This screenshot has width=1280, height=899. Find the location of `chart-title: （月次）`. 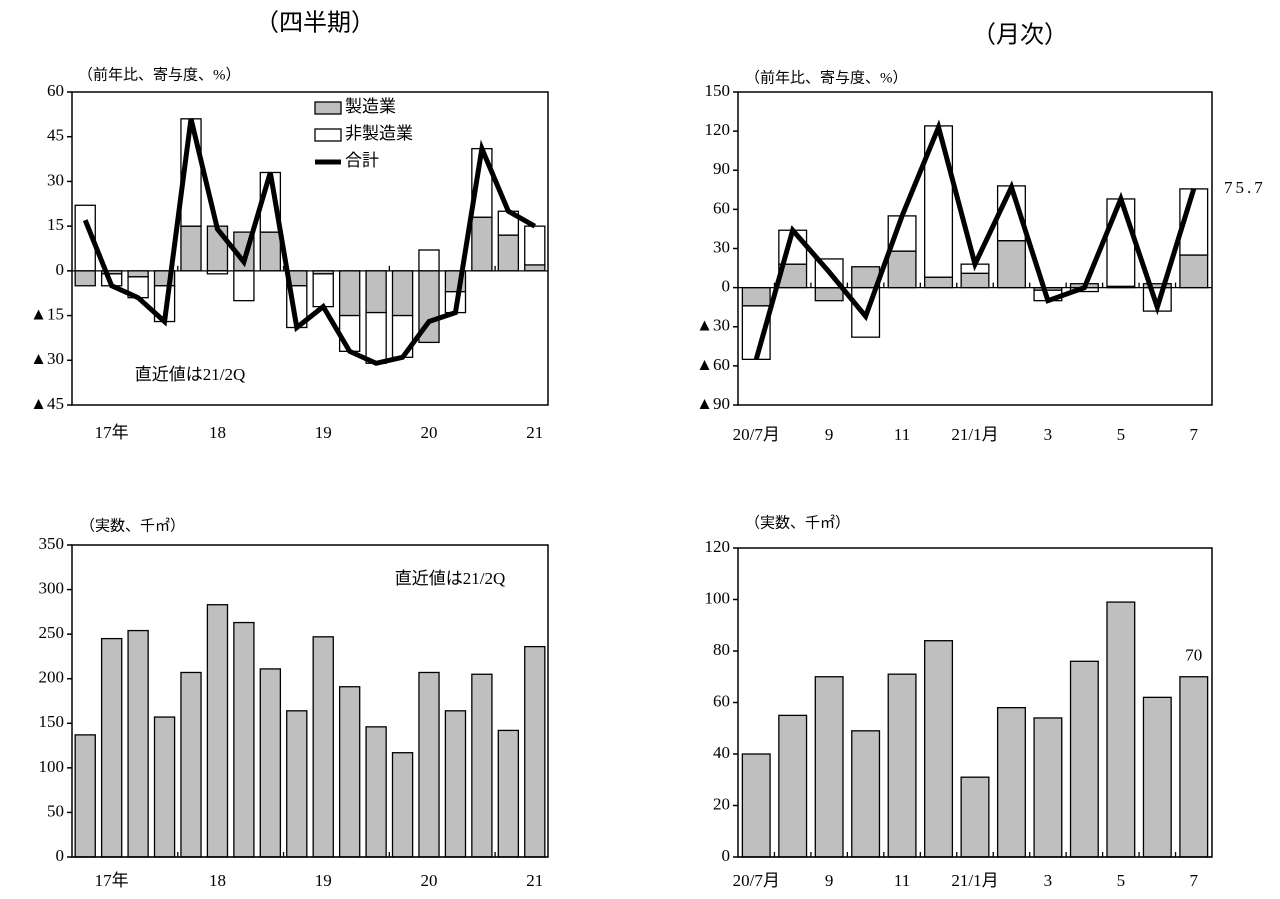

chart-title: （月次） is located at coordinates (1020, 35).